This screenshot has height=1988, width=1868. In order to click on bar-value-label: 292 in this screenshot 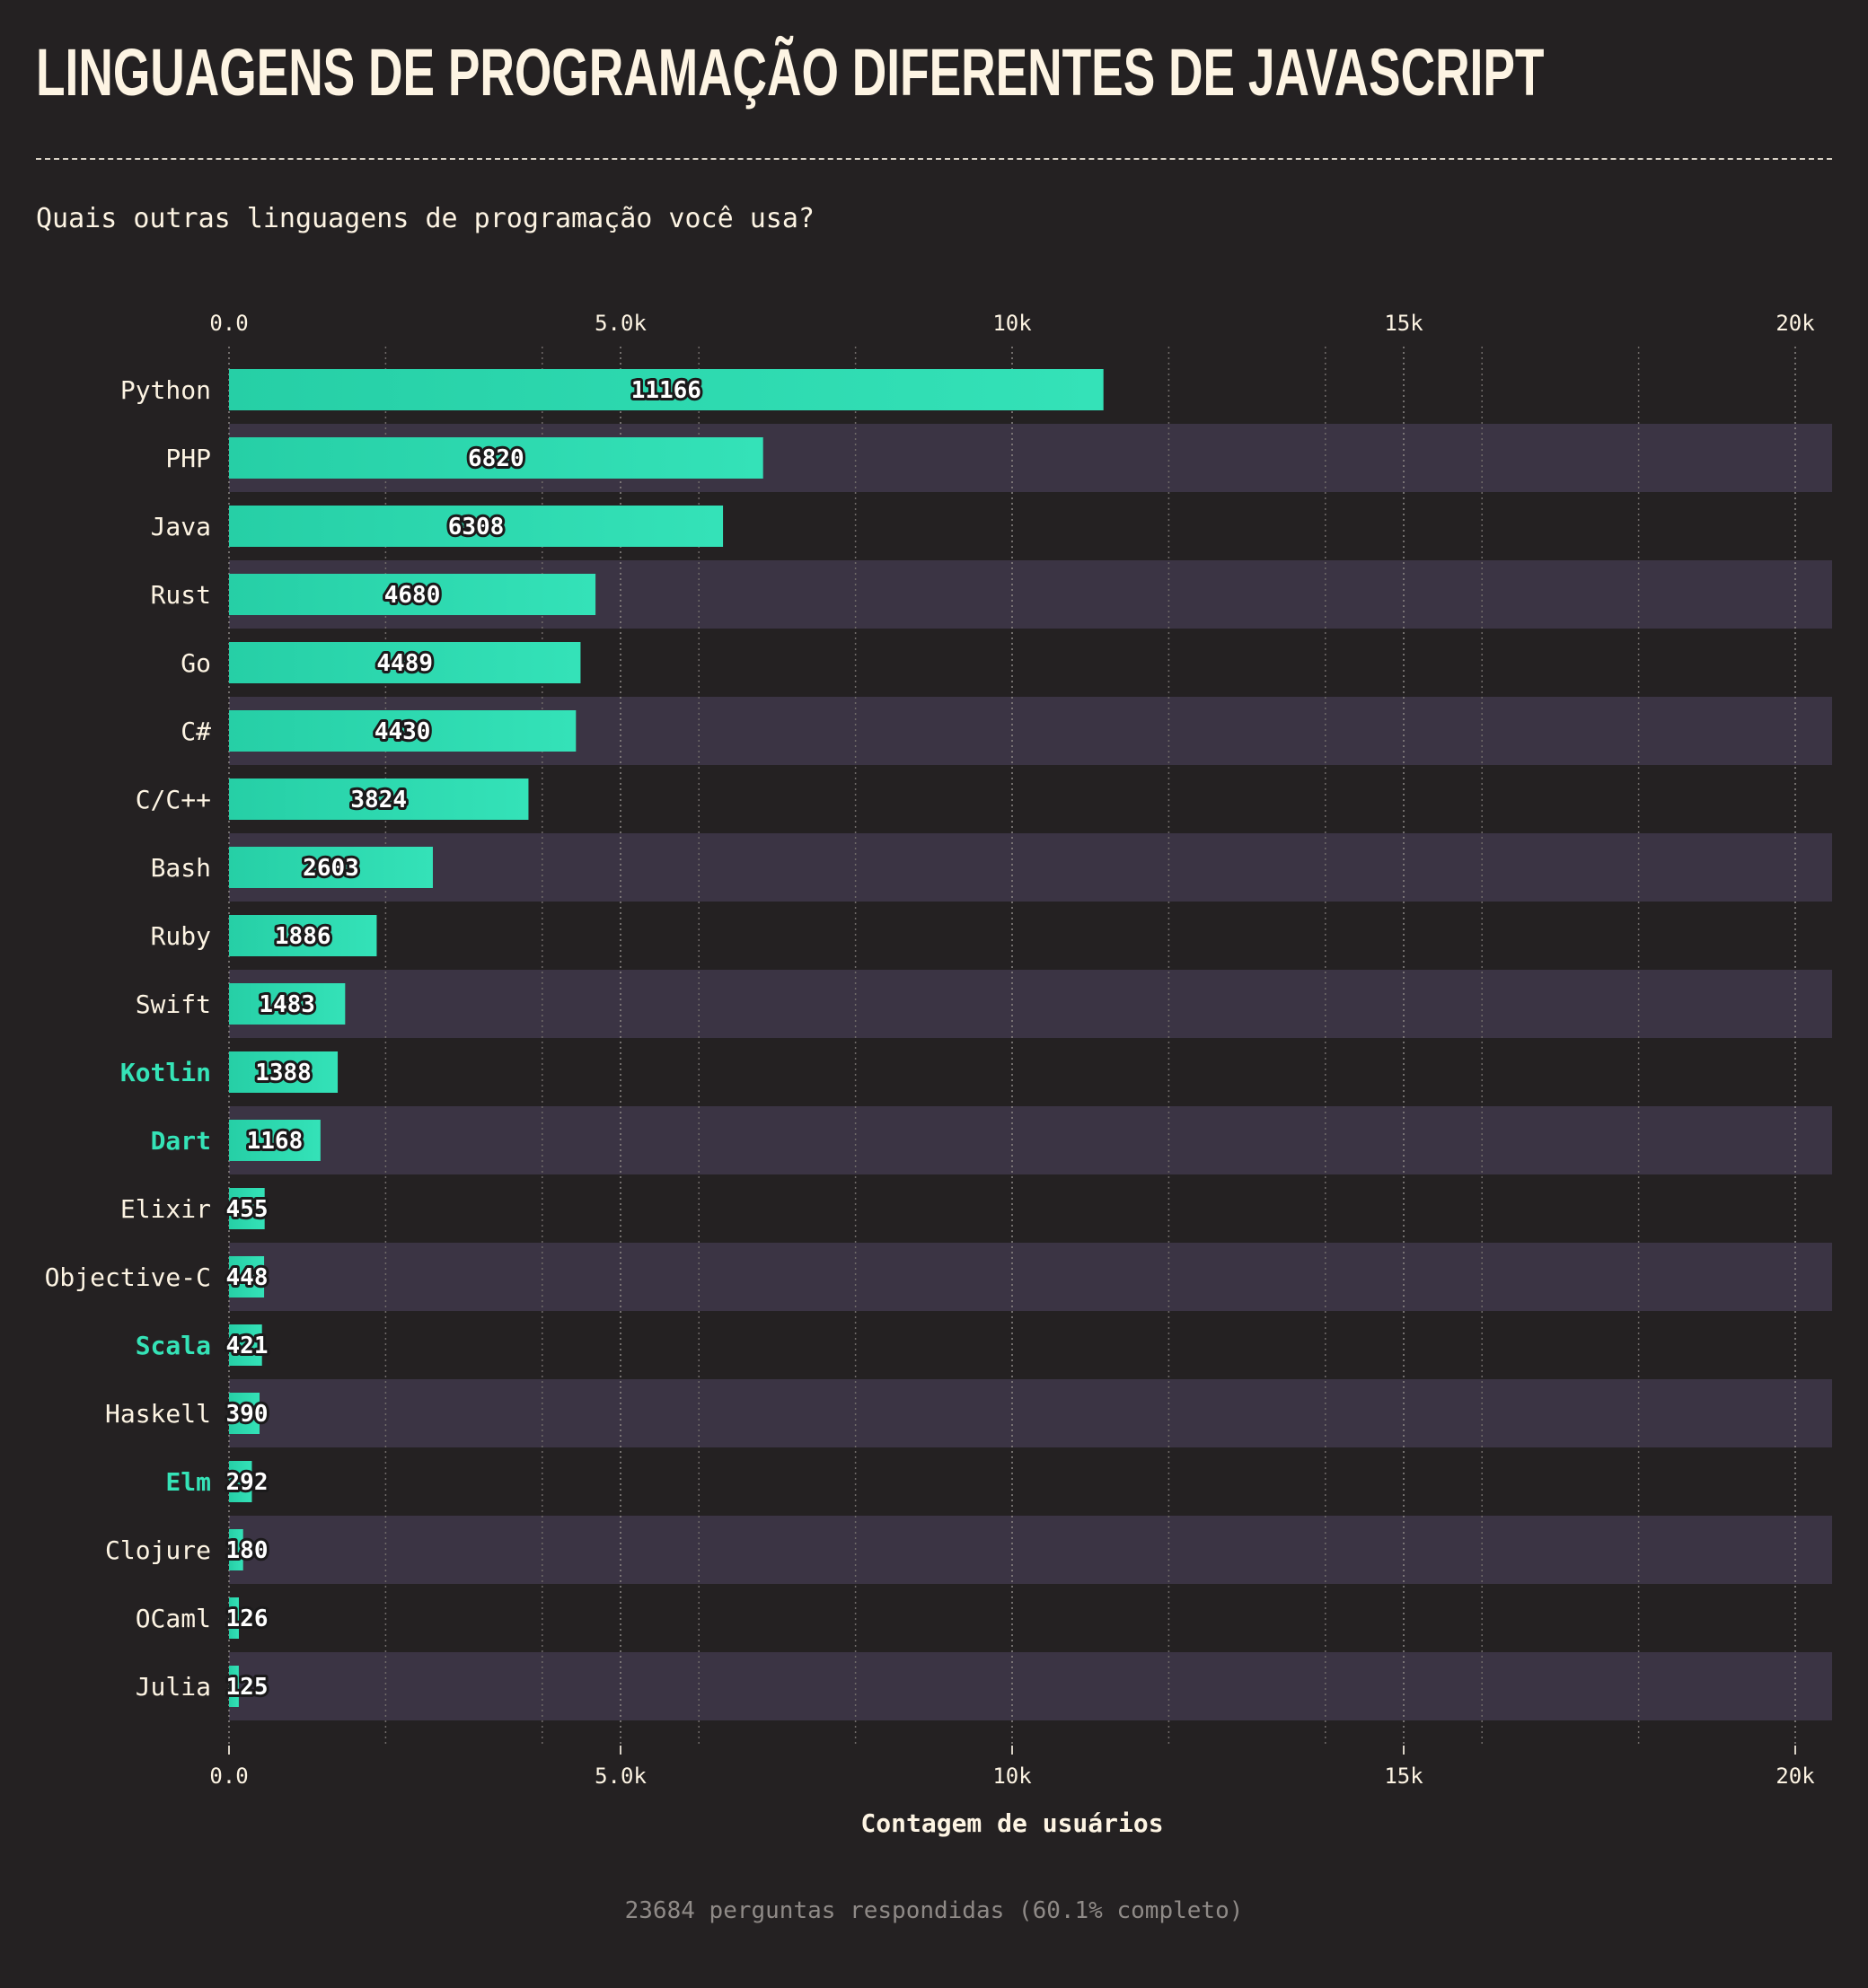, I will do `click(247, 1482)`.